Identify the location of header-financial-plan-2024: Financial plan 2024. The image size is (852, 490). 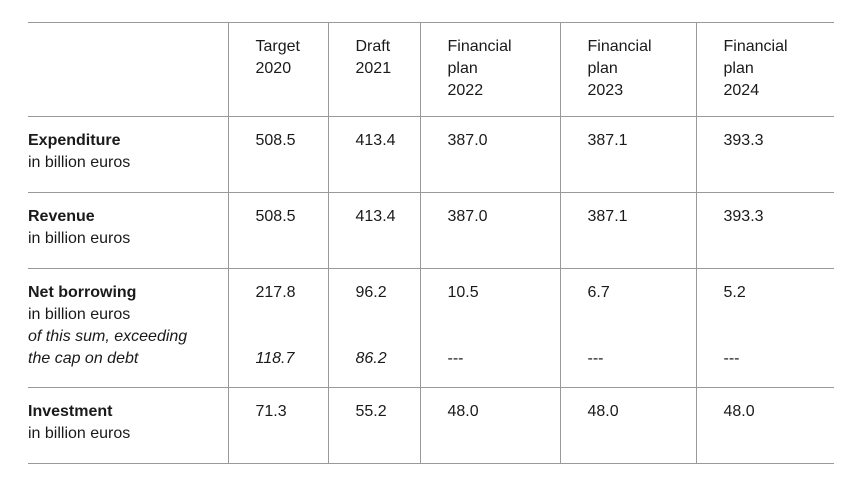
(764, 69).